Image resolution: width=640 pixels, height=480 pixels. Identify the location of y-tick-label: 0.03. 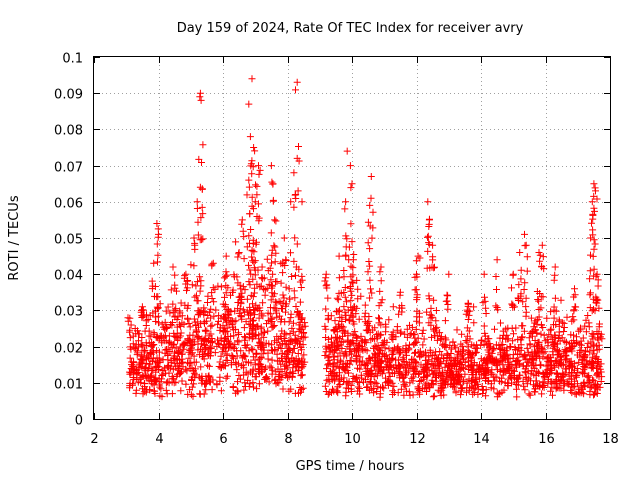
(68, 312).